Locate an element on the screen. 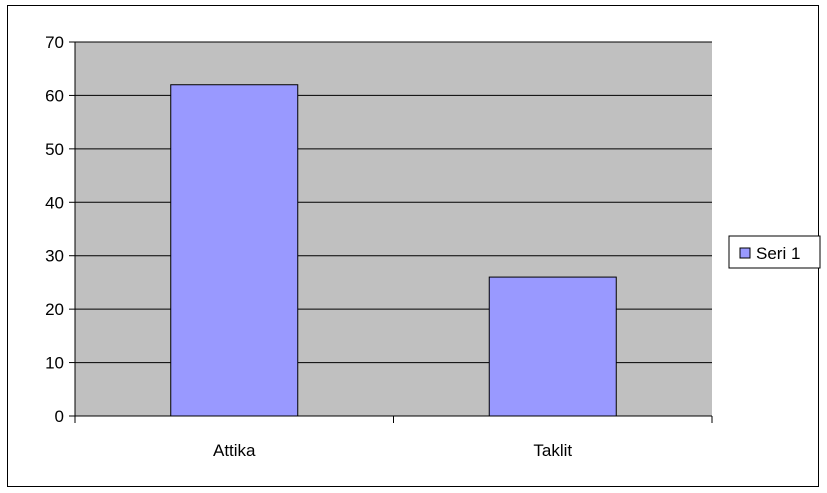  legend: Seri 1 is located at coordinates (774, 252).